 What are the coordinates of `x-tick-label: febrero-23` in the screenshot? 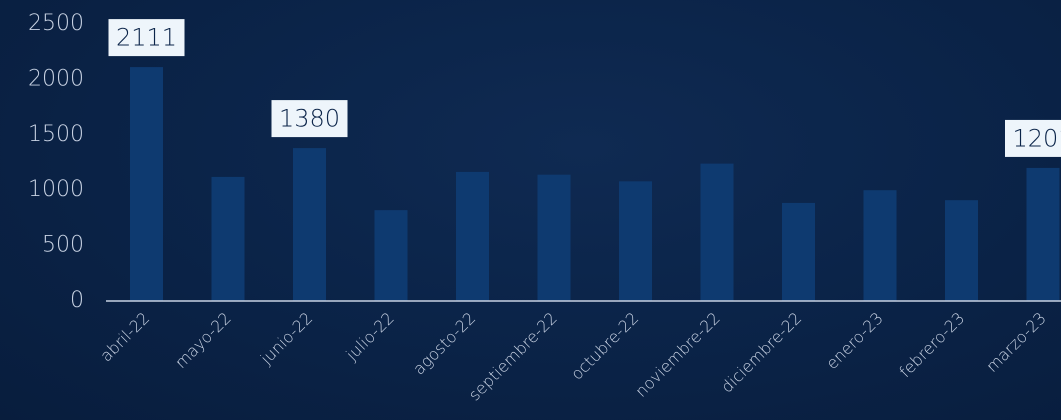 It's located at (931, 344).